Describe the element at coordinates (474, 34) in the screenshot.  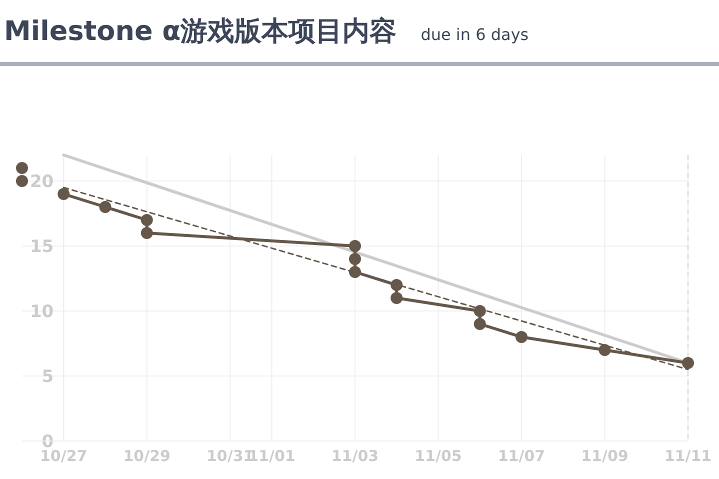
I see `chart-subtitle: due in 6 days` at that location.